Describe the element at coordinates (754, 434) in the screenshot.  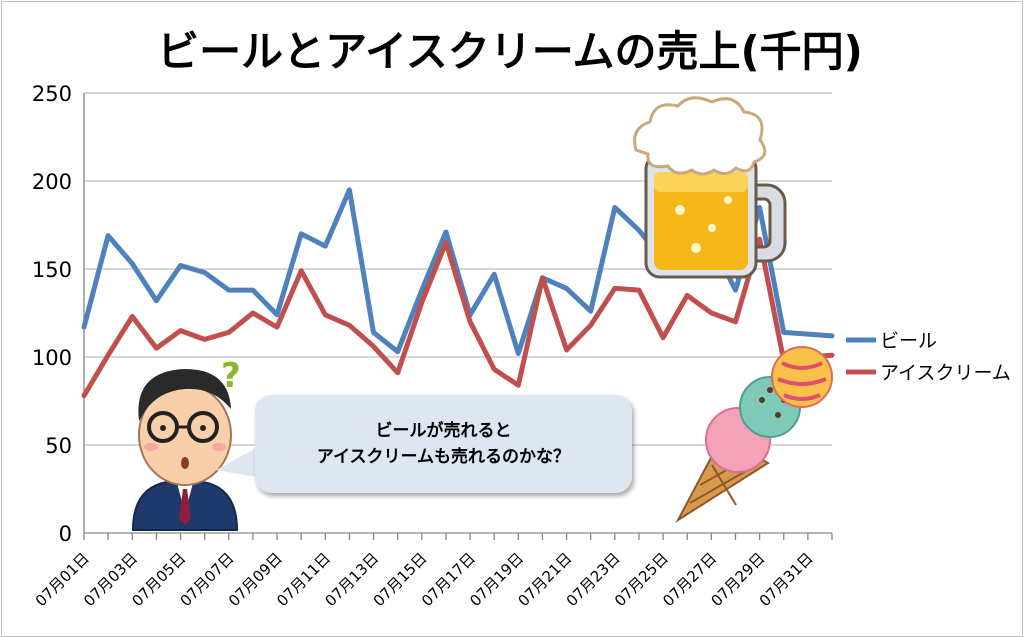
I see `ice-cream-cone-icon` at that location.